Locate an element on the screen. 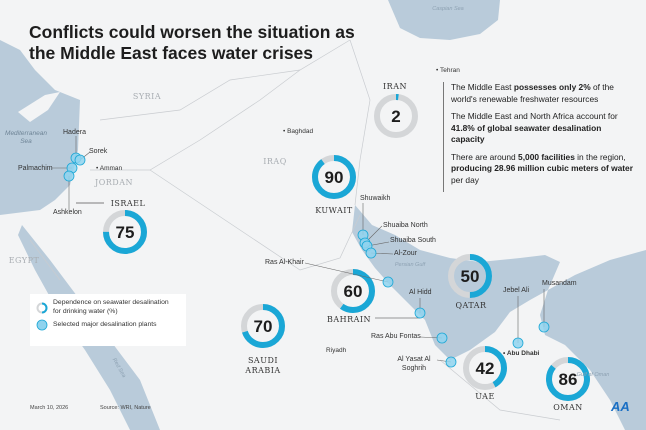 This screenshot has height=430, width=646. mediterranean-sea is located at coordinates (40, 127).